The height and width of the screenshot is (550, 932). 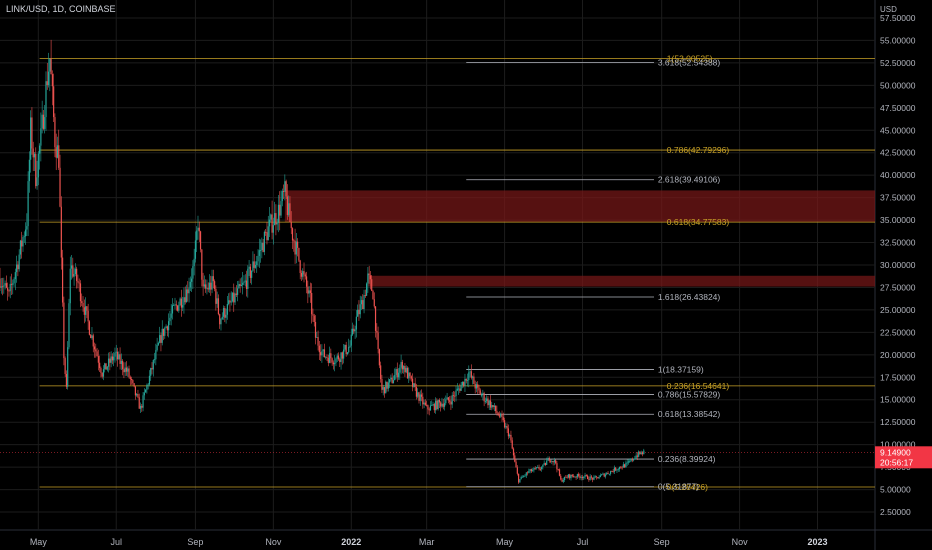 I want to click on symbol-label: LINK/USD, 1D, COINBASE, so click(x=61, y=9).